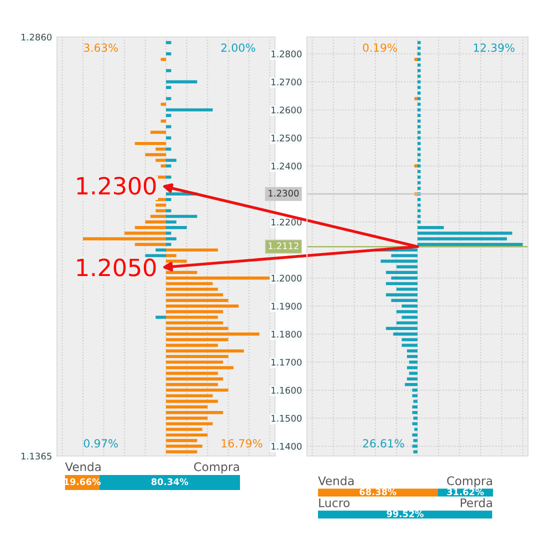 The image size is (555, 540). I want to click on y-tick-label: 1.1900, so click(287, 306).